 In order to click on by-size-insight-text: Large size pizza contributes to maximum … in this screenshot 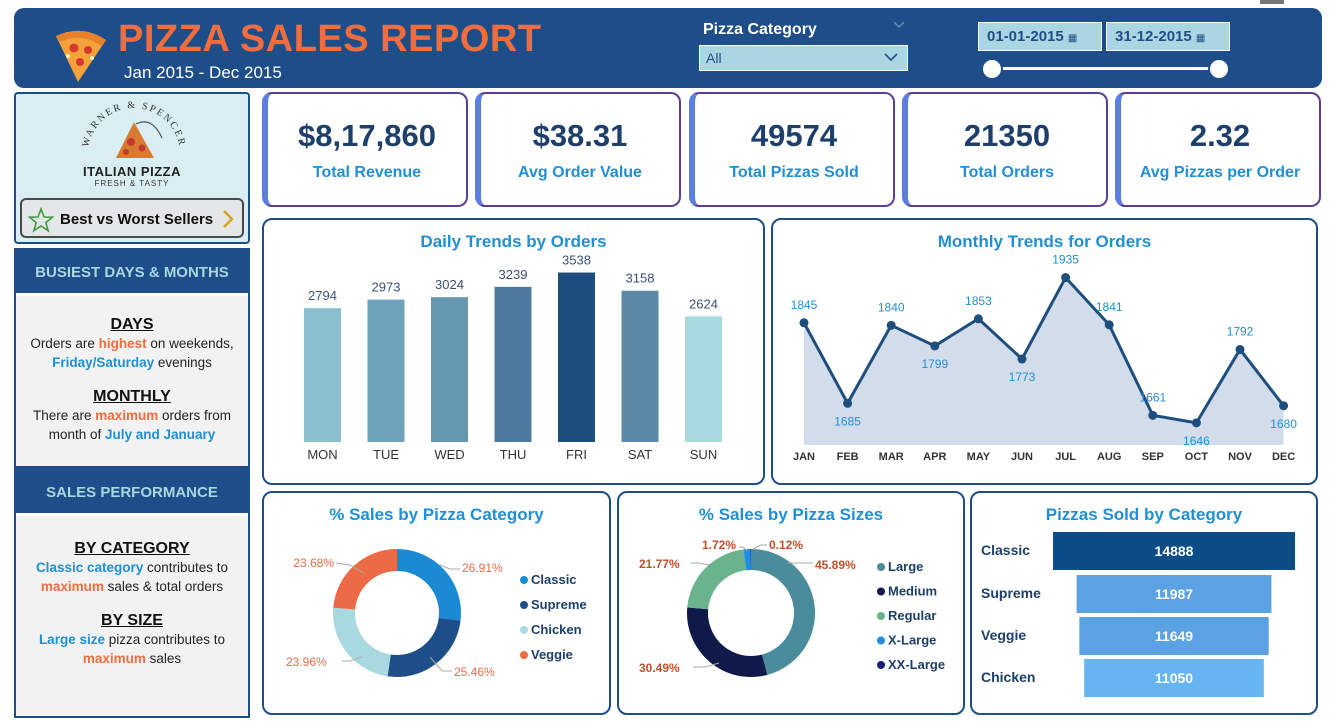, I will do `click(132, 649)`.